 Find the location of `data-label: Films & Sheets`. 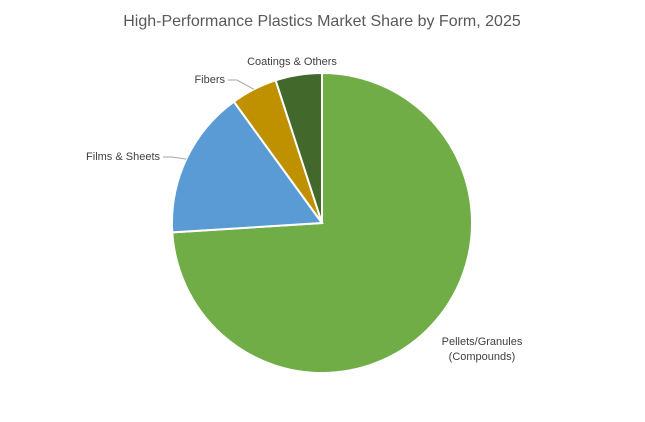

data-label: Films & Sheets is located at coordinates (123, 157).